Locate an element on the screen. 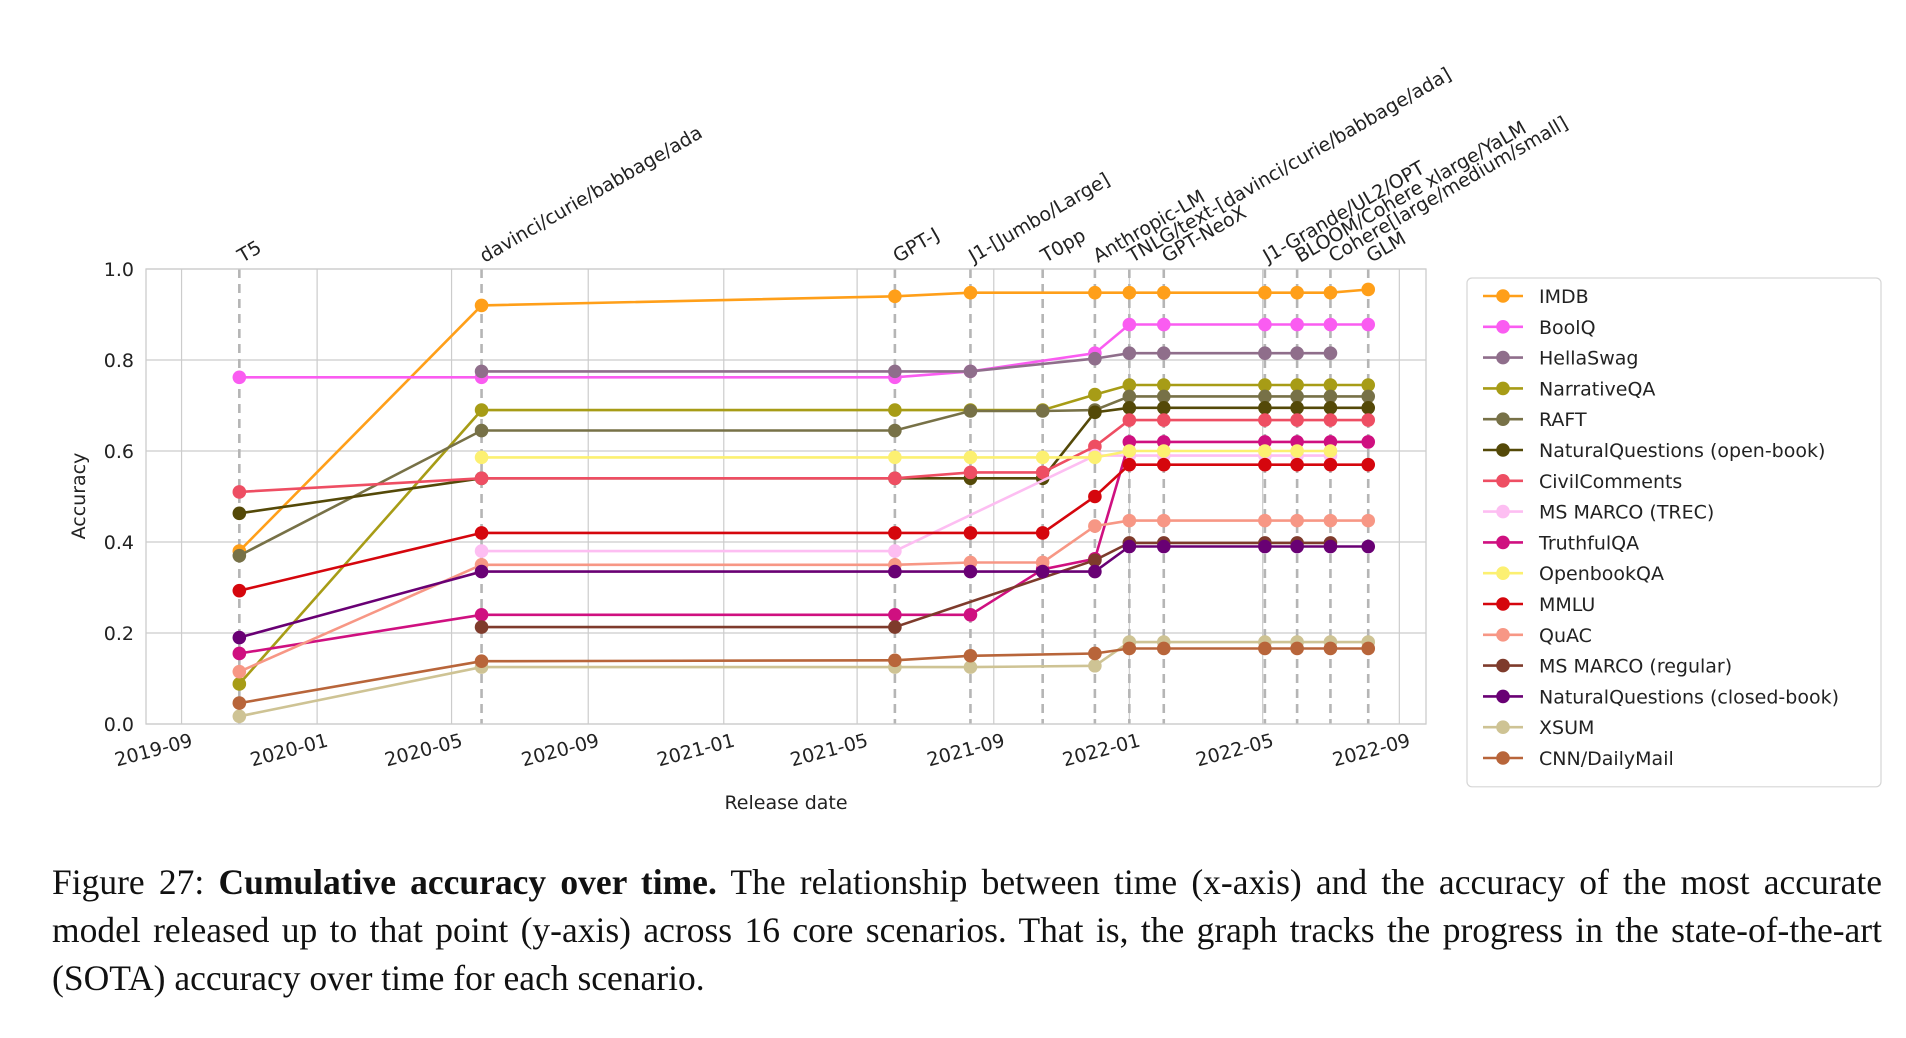 The height and width of the screenshot is (1038, 1906). x-tick-label: 2021-01 is located at coordinates (696, 751).